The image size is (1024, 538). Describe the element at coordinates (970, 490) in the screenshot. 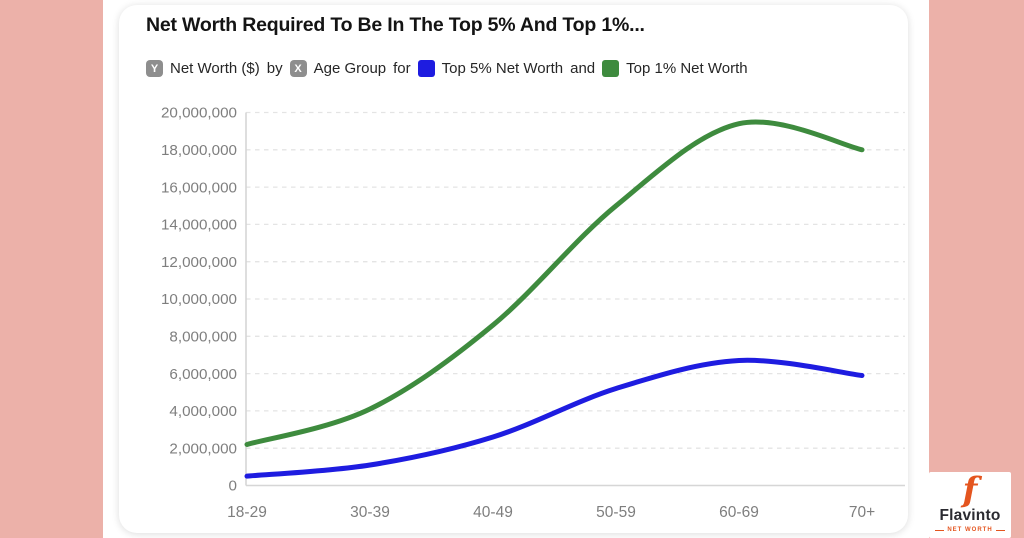

I see `brand-lettermark: f` at that location.